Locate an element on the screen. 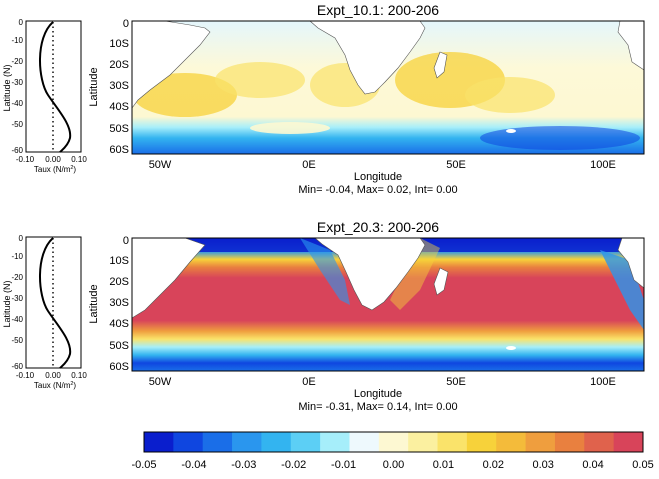 The width and height of the screenshot is (659, 479). colorbar-label: 0.05 is located at coordinates (642, 465).